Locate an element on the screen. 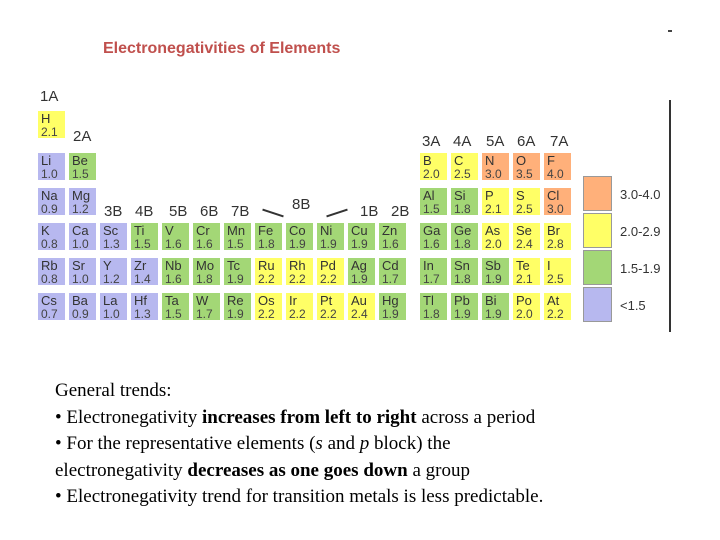 The image size is (720, 540). element-electronegativity: 0.8 is located at coordinates (49, 244).